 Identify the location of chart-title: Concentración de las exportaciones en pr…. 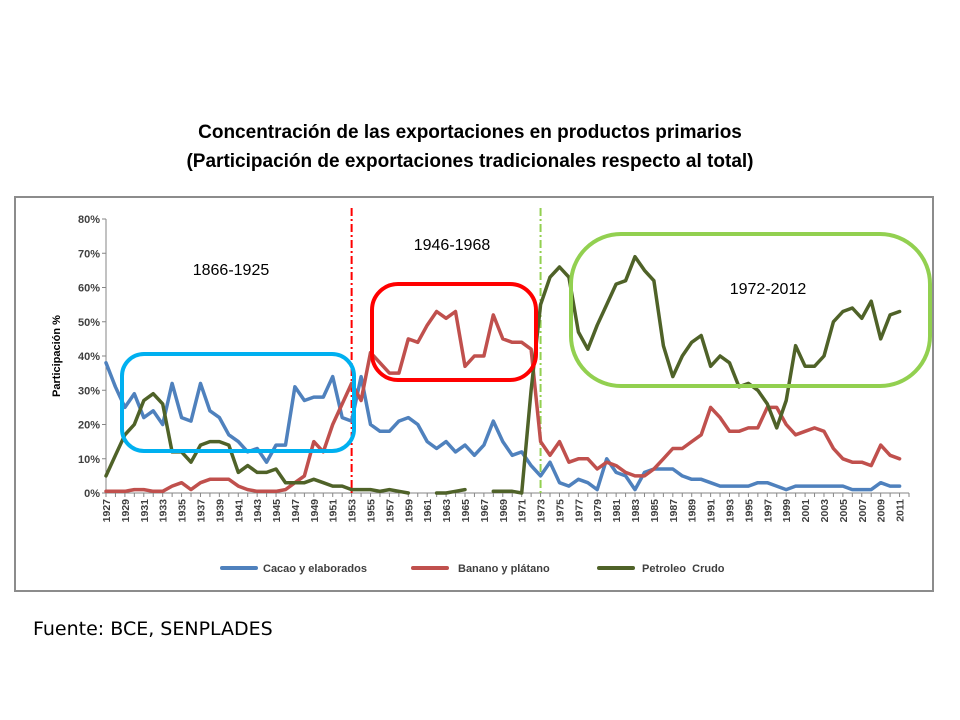
(470, 147).